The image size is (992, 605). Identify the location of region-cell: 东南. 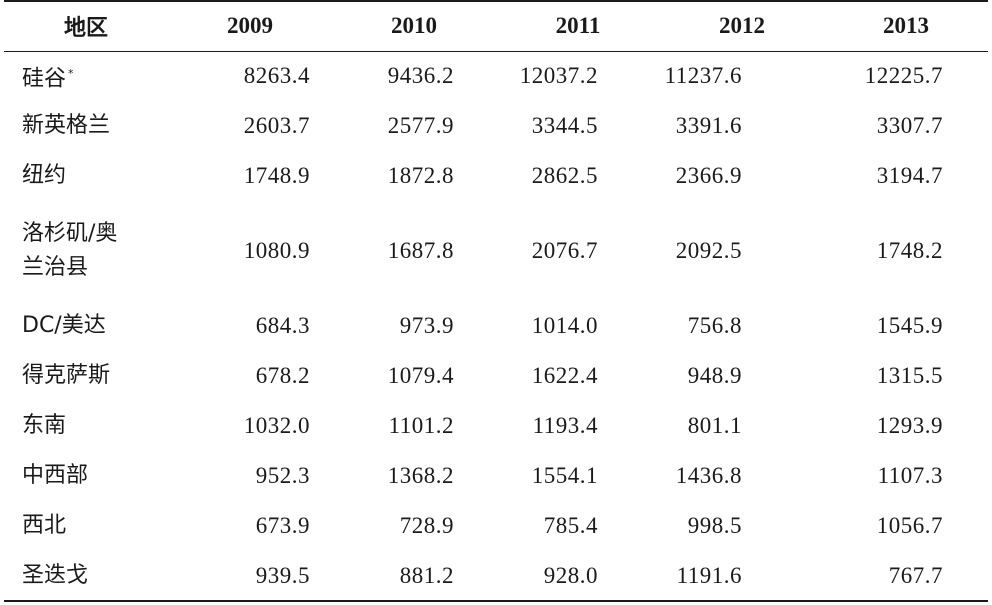
(44, 425).